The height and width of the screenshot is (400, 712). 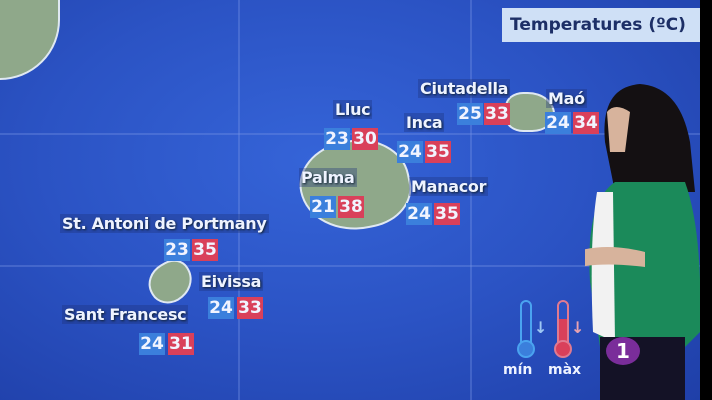 What do you see at coordinates (565, 370) in the screenshot?
I see `legend-max-label: màx` at bounding box center [565, 370].